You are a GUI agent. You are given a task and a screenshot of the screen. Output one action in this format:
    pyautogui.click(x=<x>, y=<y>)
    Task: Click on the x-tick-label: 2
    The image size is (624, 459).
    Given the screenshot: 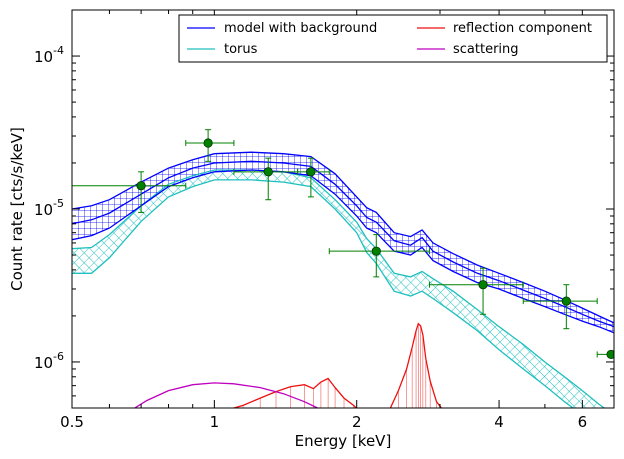 What is the action you would take?
    pyautogui.click(x=357, y=422)
    